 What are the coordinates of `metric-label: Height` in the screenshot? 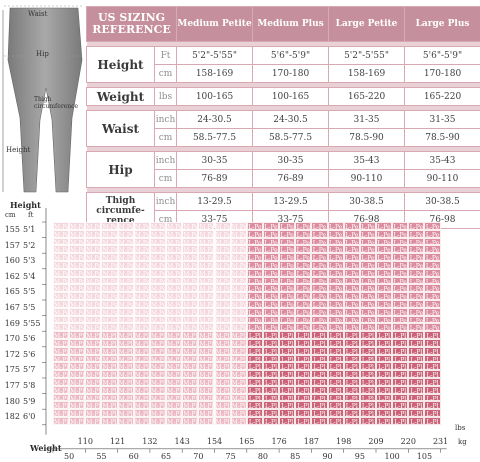 It's located at (120, 64).